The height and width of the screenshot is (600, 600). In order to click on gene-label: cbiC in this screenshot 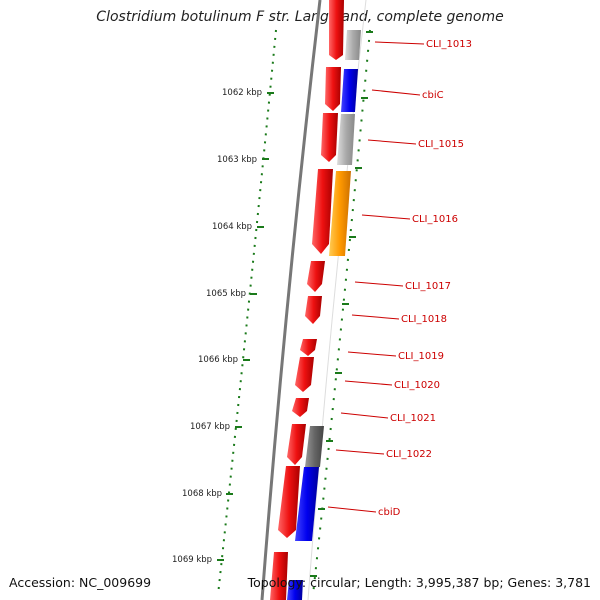, I will do `click(433, 95)`.